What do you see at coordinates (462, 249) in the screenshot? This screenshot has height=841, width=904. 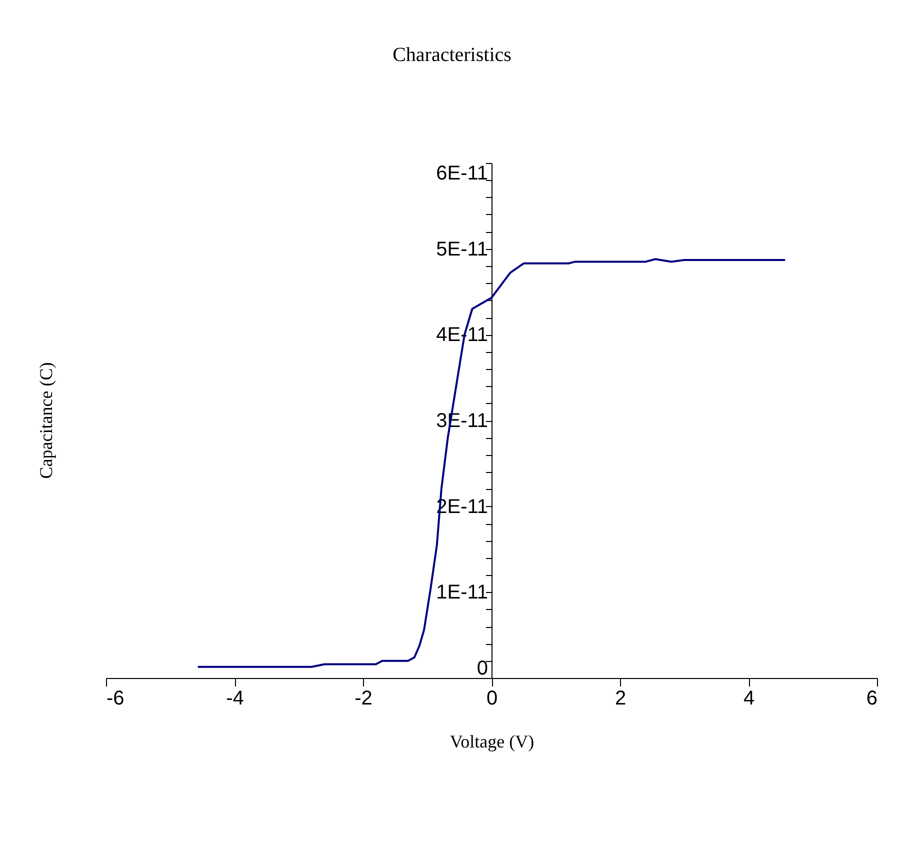 I see `y-tick-label: 5E-11` at bounding box center [462, 249].